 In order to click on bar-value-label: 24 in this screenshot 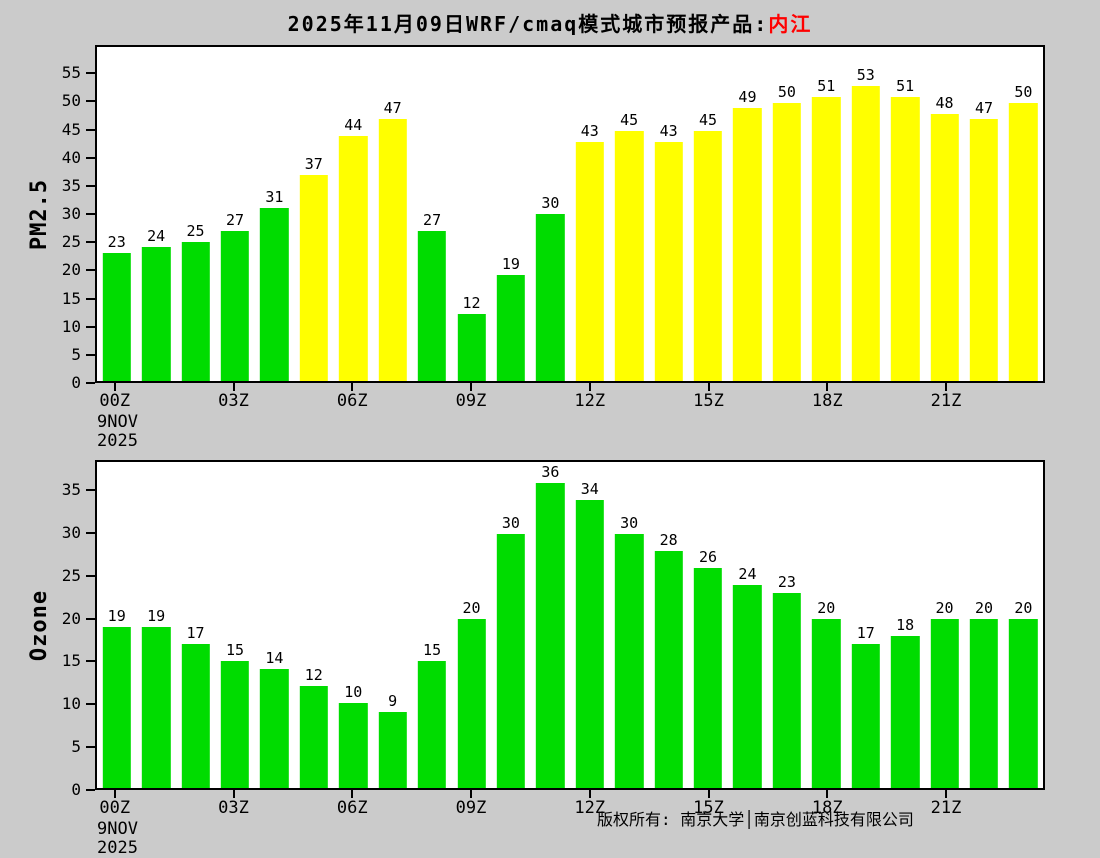, I will do `click(156, 236)`.